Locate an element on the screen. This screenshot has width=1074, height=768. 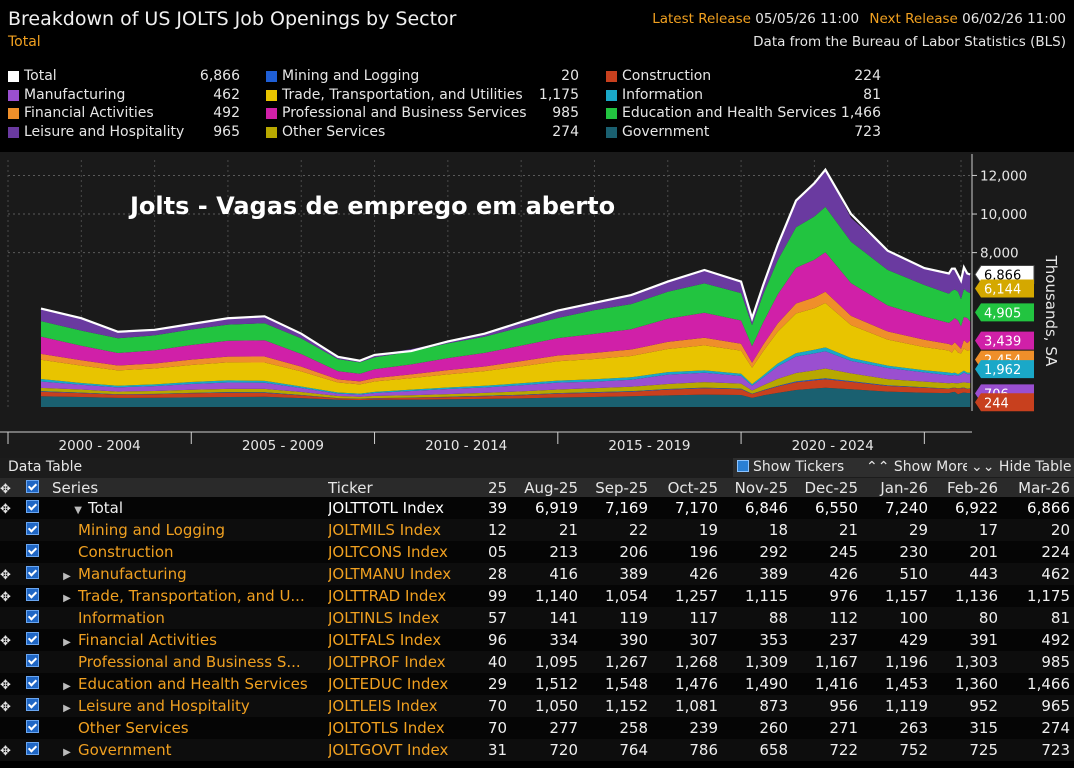
column-header-dec-25: Dec-25 is located at coordinates (831, 487).